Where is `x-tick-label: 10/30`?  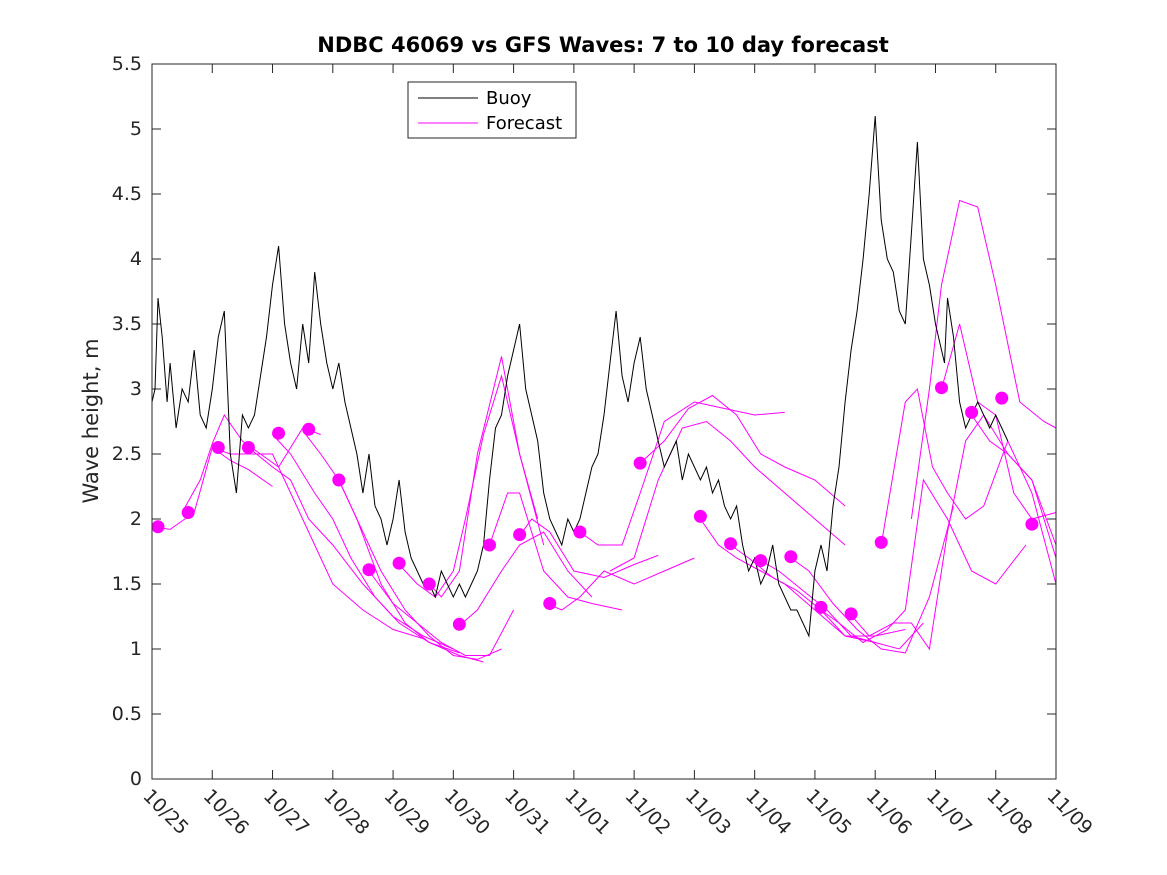
x-tick-label: 10/30 is located at coordinates (467, 812).